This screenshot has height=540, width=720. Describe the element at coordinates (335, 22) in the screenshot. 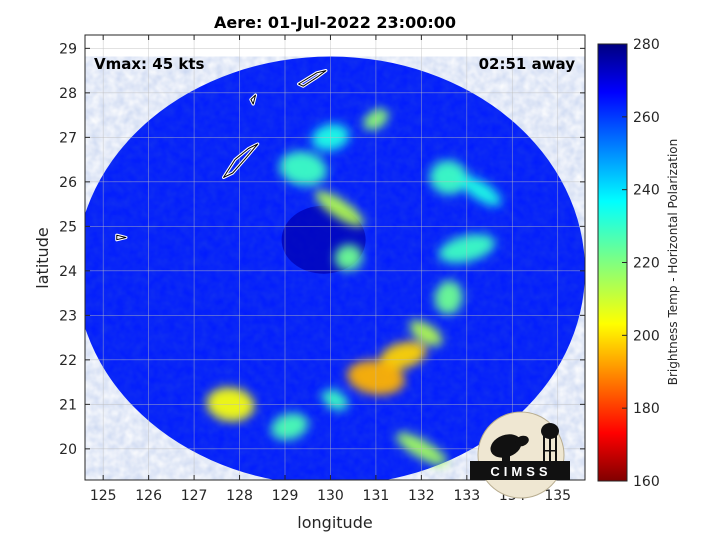

I see `chart-title: Aere: 01-Jul-2022 23:00:00` at that location.